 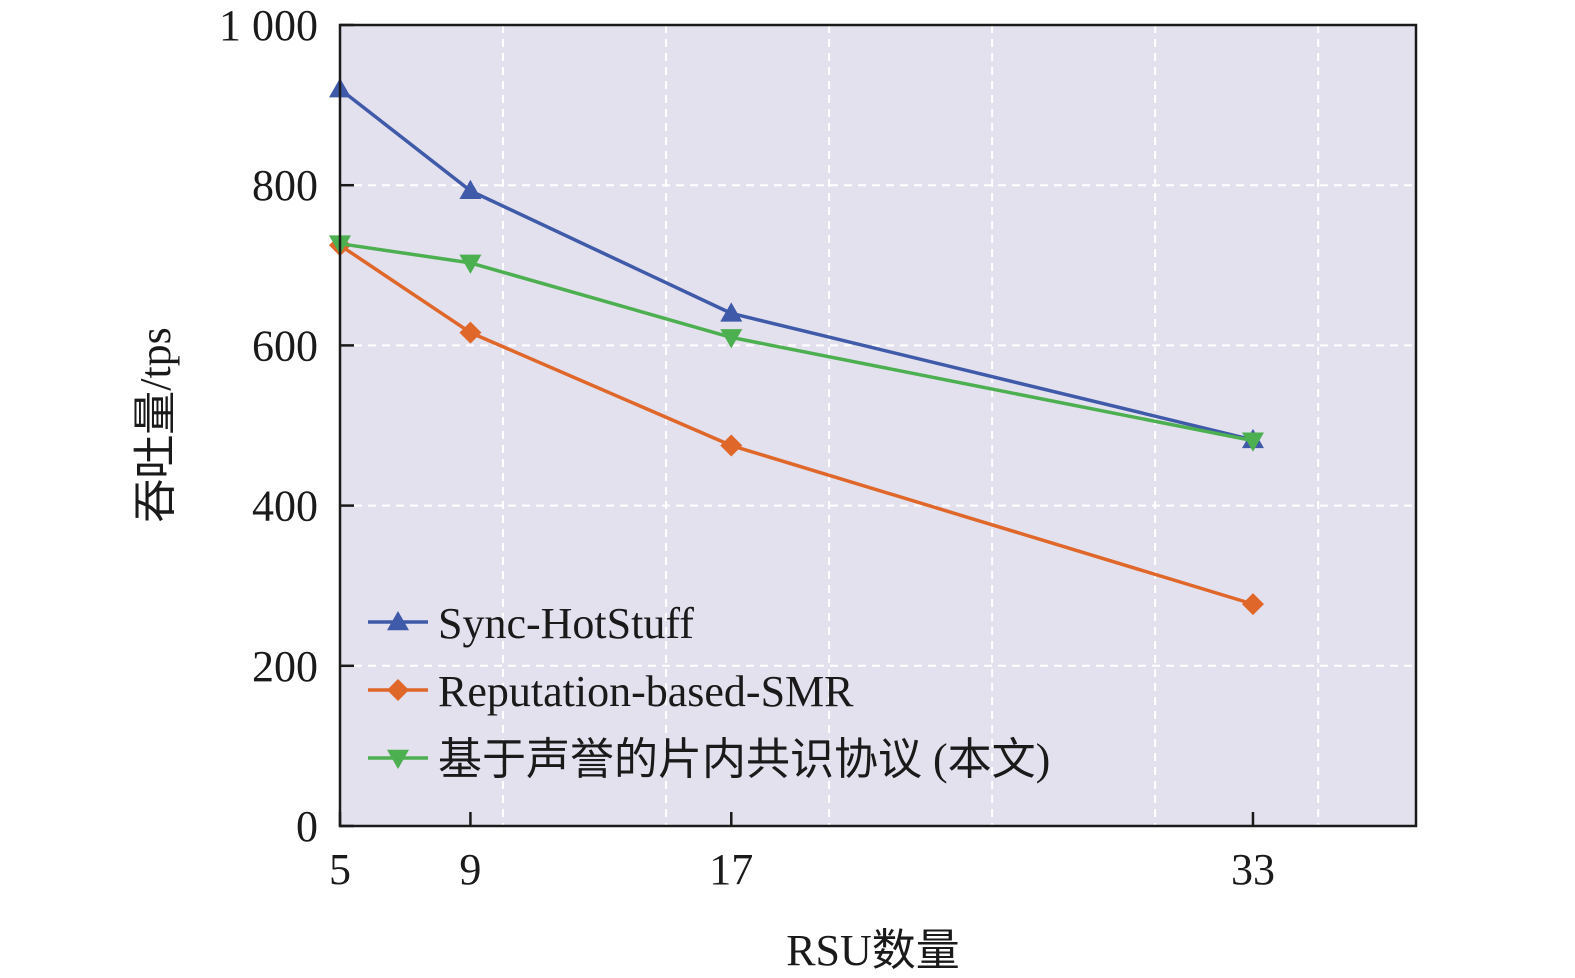 I want to click on y-tick-label: 1 000, so click(x=268, y=25).